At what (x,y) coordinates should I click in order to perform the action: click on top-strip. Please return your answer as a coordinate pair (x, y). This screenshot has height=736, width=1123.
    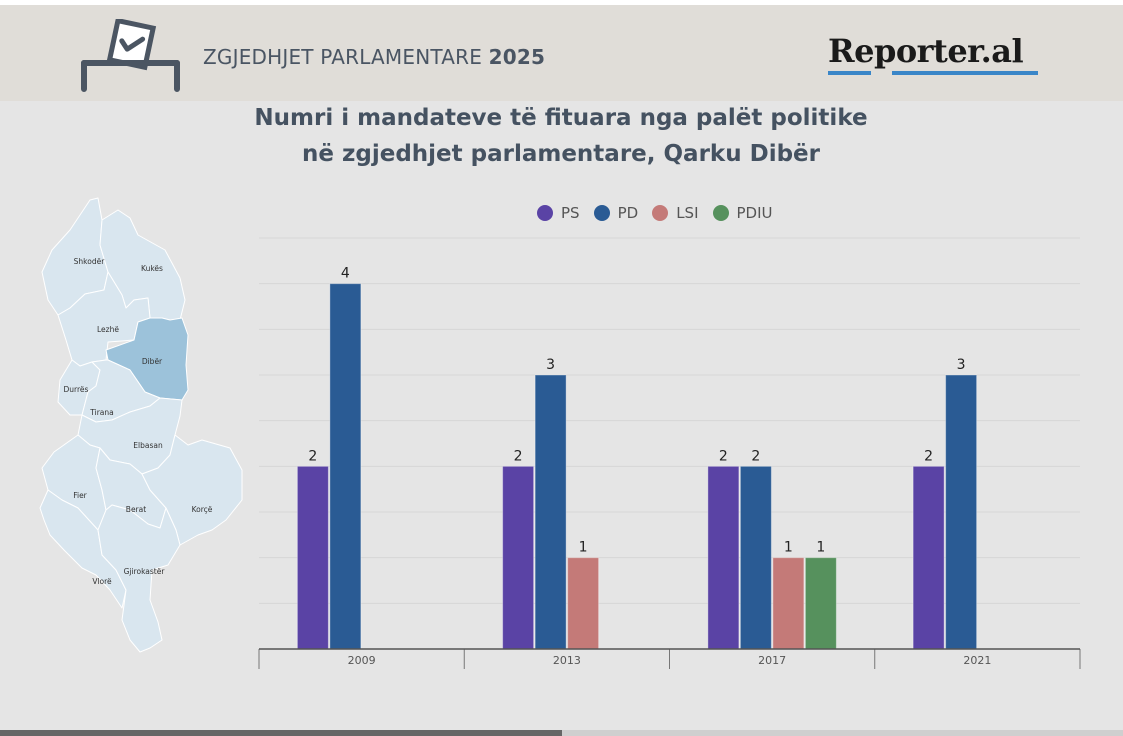
    Looking at the image, I should click on (561, 2).